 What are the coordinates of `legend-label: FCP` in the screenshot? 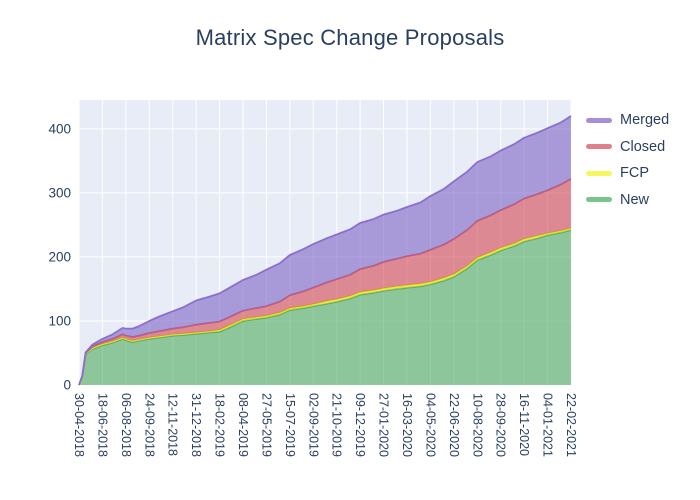 It's located at (634, 173).